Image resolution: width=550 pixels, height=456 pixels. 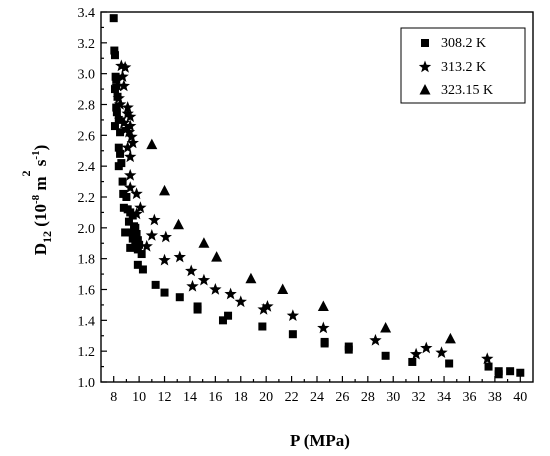 What do you see at coordinates (165, 397) in the screenshot?
I see `x-tick-label: 12` at bounding box center [165, 397].